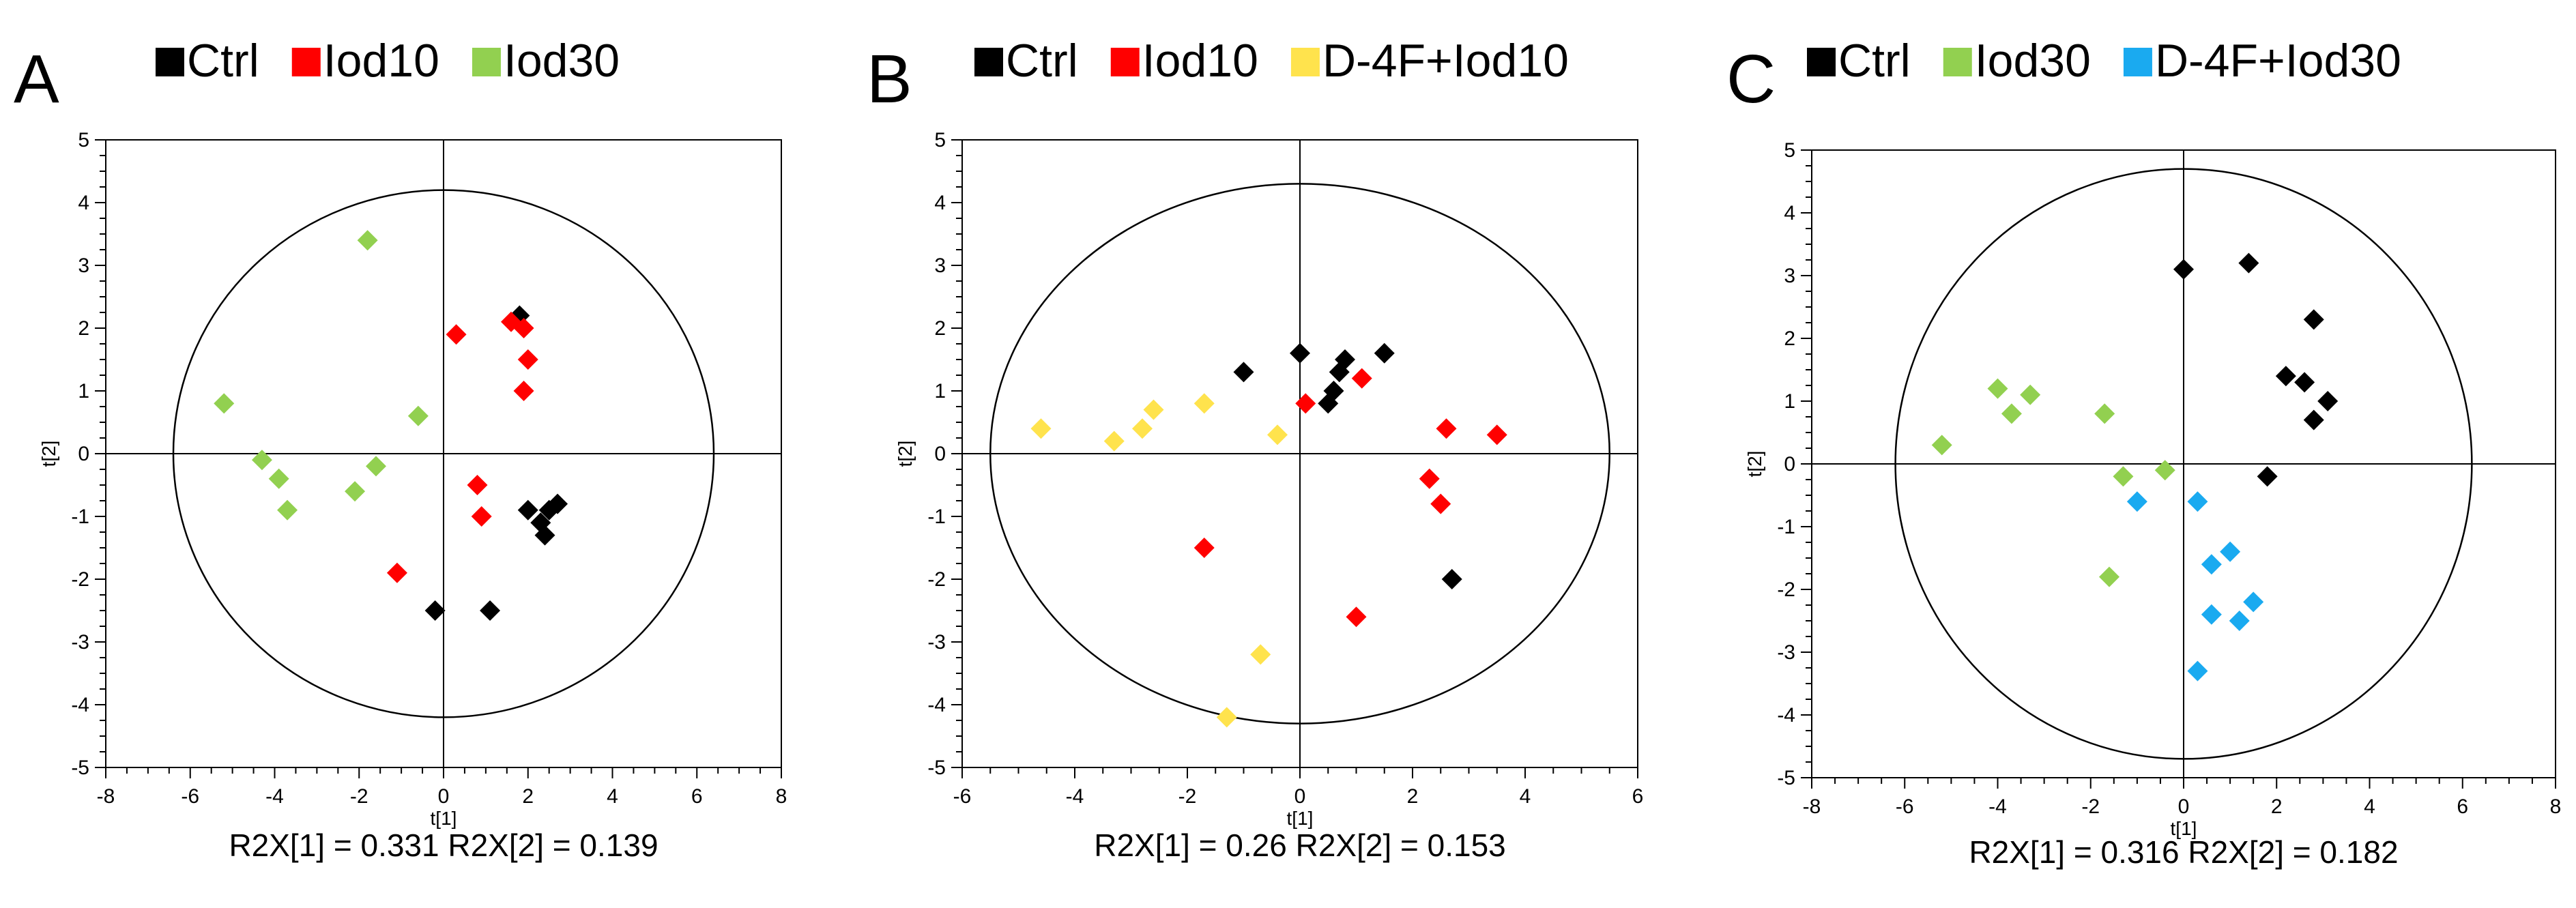 This screenshot has width=2576, height=908. What do you see at coordinates (83, 454) in the screenshot?
I see `panel-a-y-tick-label: 0` at bounding box center [83, 454].